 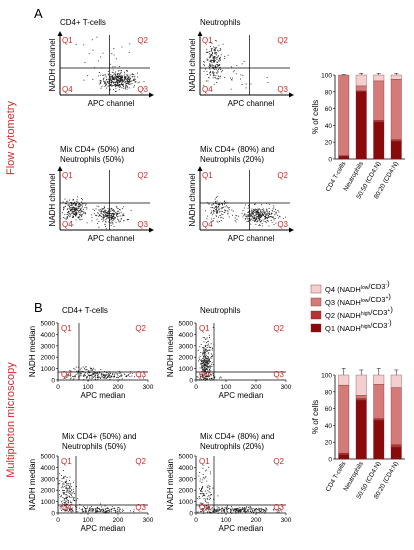 What do you see at coordinates (48, 491) in the screenshot?
I see `mp-y-tick-label: 2000` at bounding box center [48, 491].